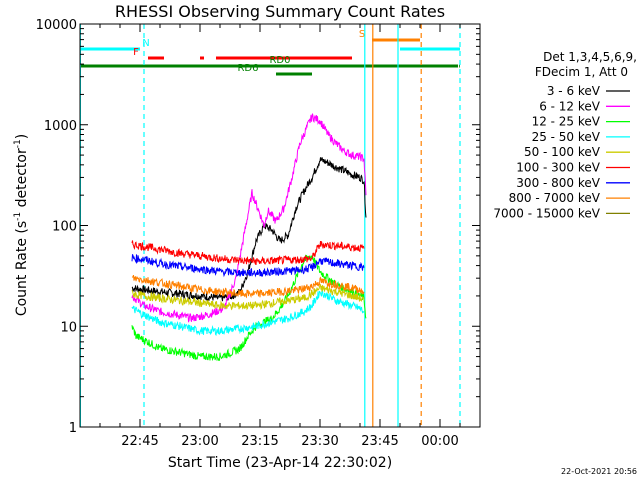  Describe the element at coordinates (279, 60) in the screenshot. I see `flag-label-rd0: RD0` at that location.